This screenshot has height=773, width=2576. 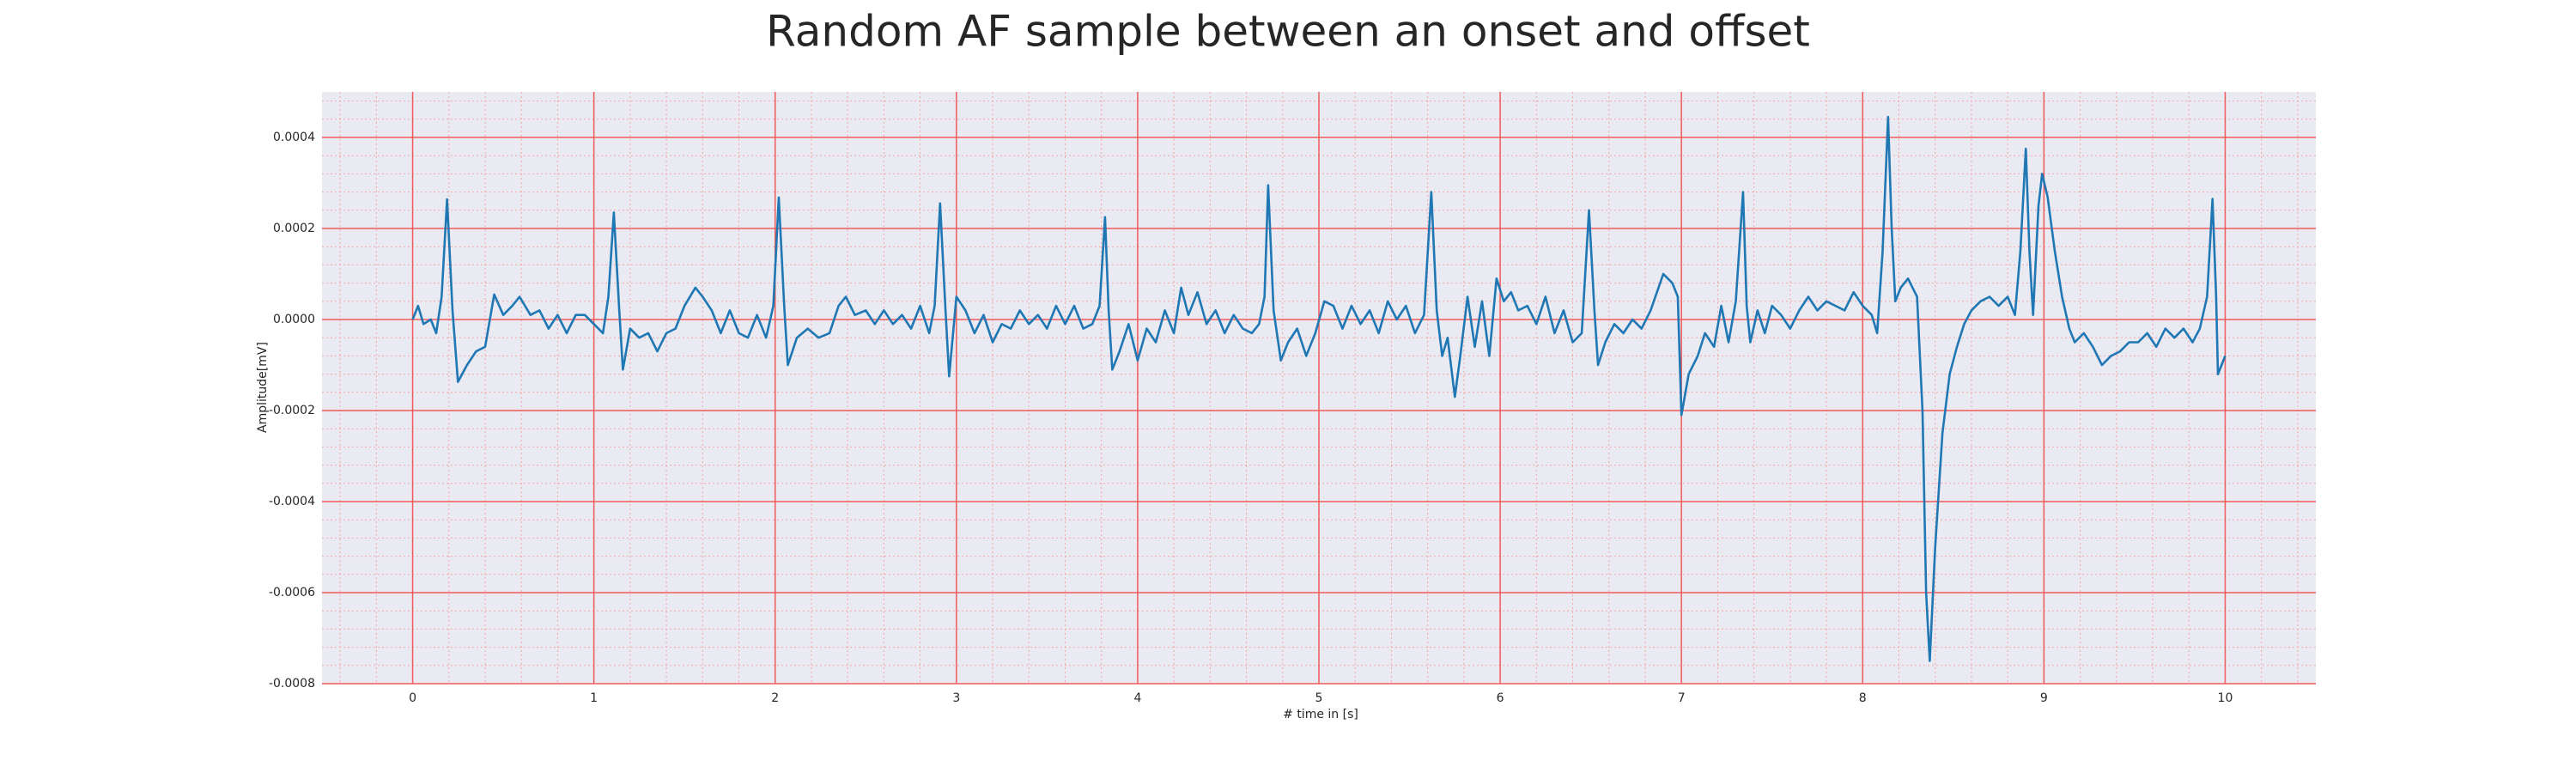 I want to click on x-tick-label: 2, so click(x=775, y=698).